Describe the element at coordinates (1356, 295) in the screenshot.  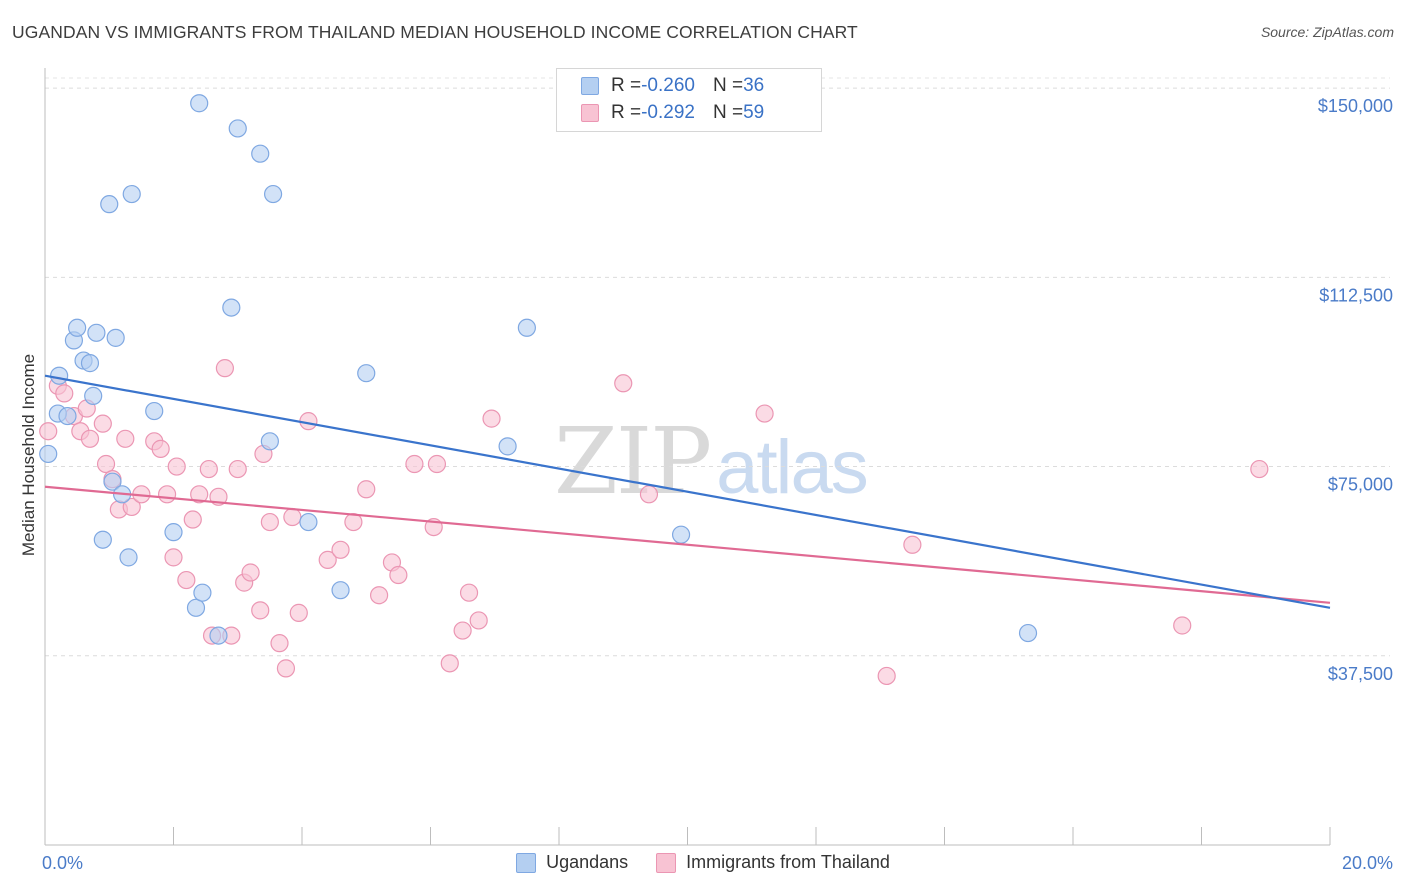
I see `y-tick-label: $112,500` at that location.